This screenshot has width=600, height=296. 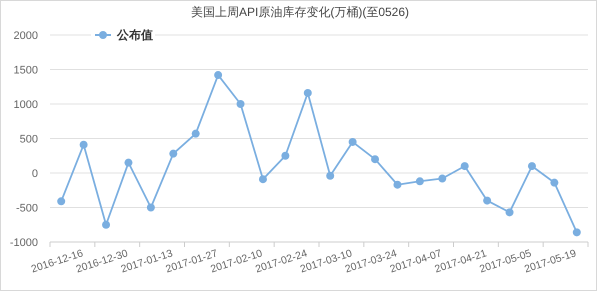 I want to click on legend-label: 公布值, so click(x=134, y=35).